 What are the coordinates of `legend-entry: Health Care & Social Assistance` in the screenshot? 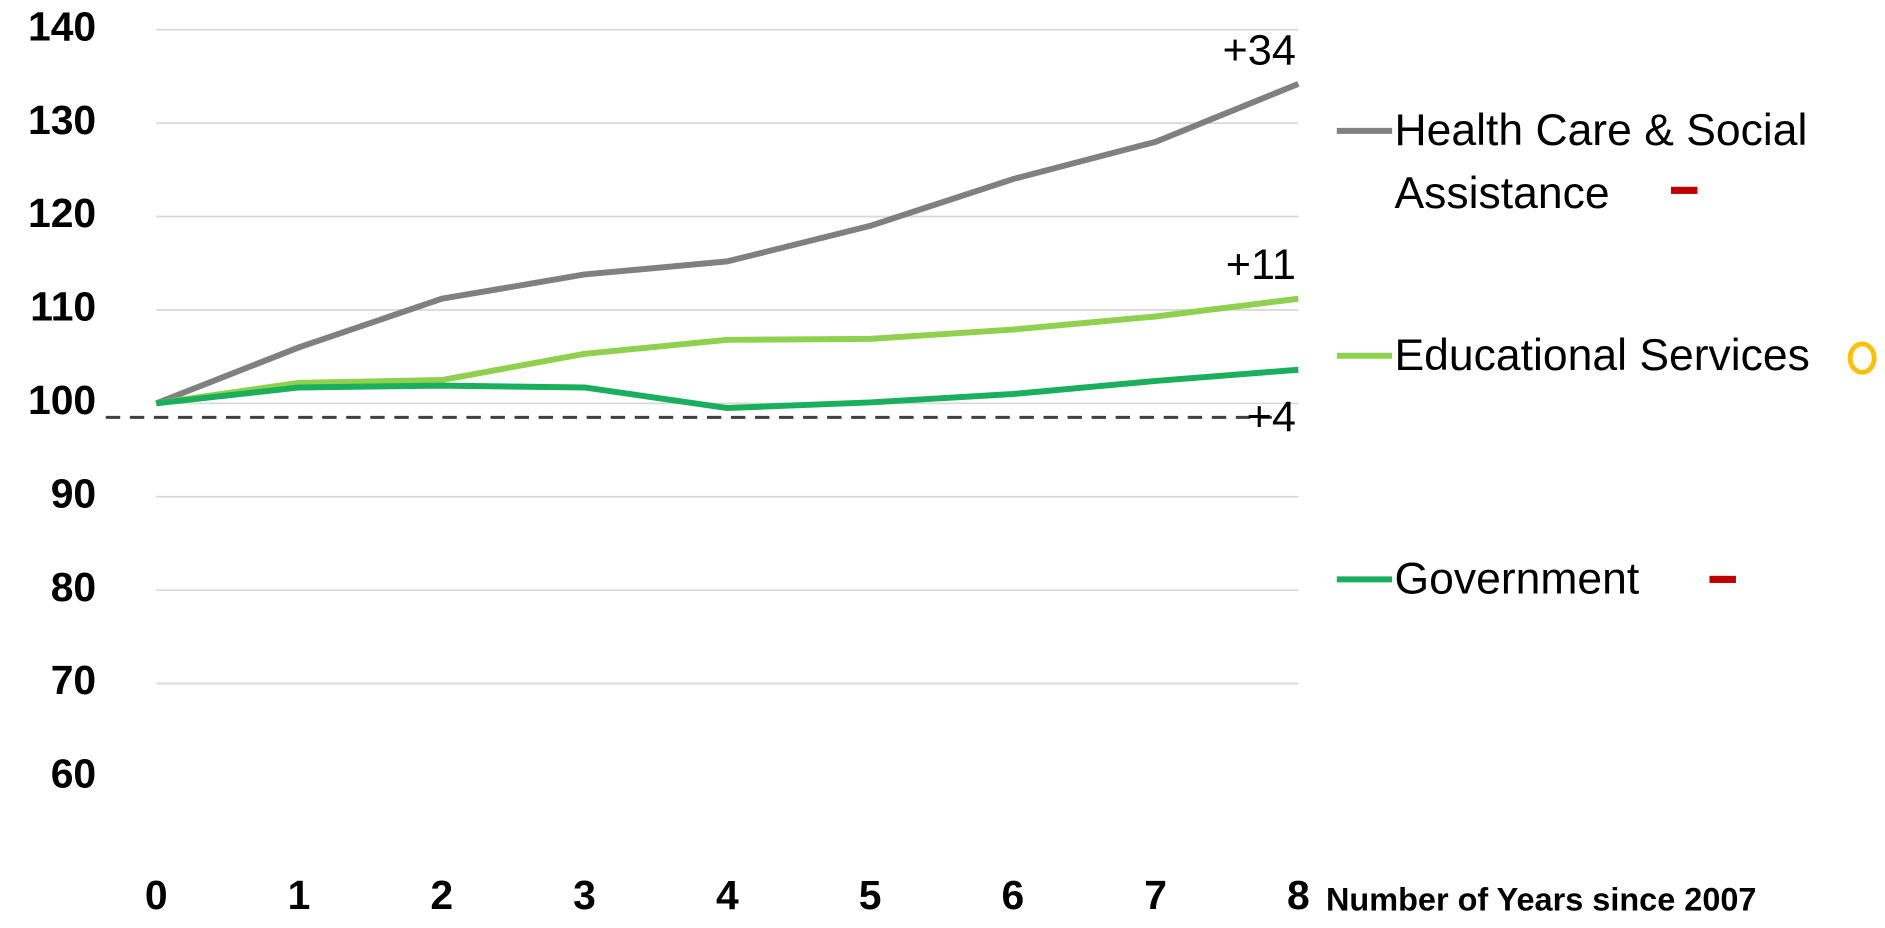 It's located at (1601, 161).